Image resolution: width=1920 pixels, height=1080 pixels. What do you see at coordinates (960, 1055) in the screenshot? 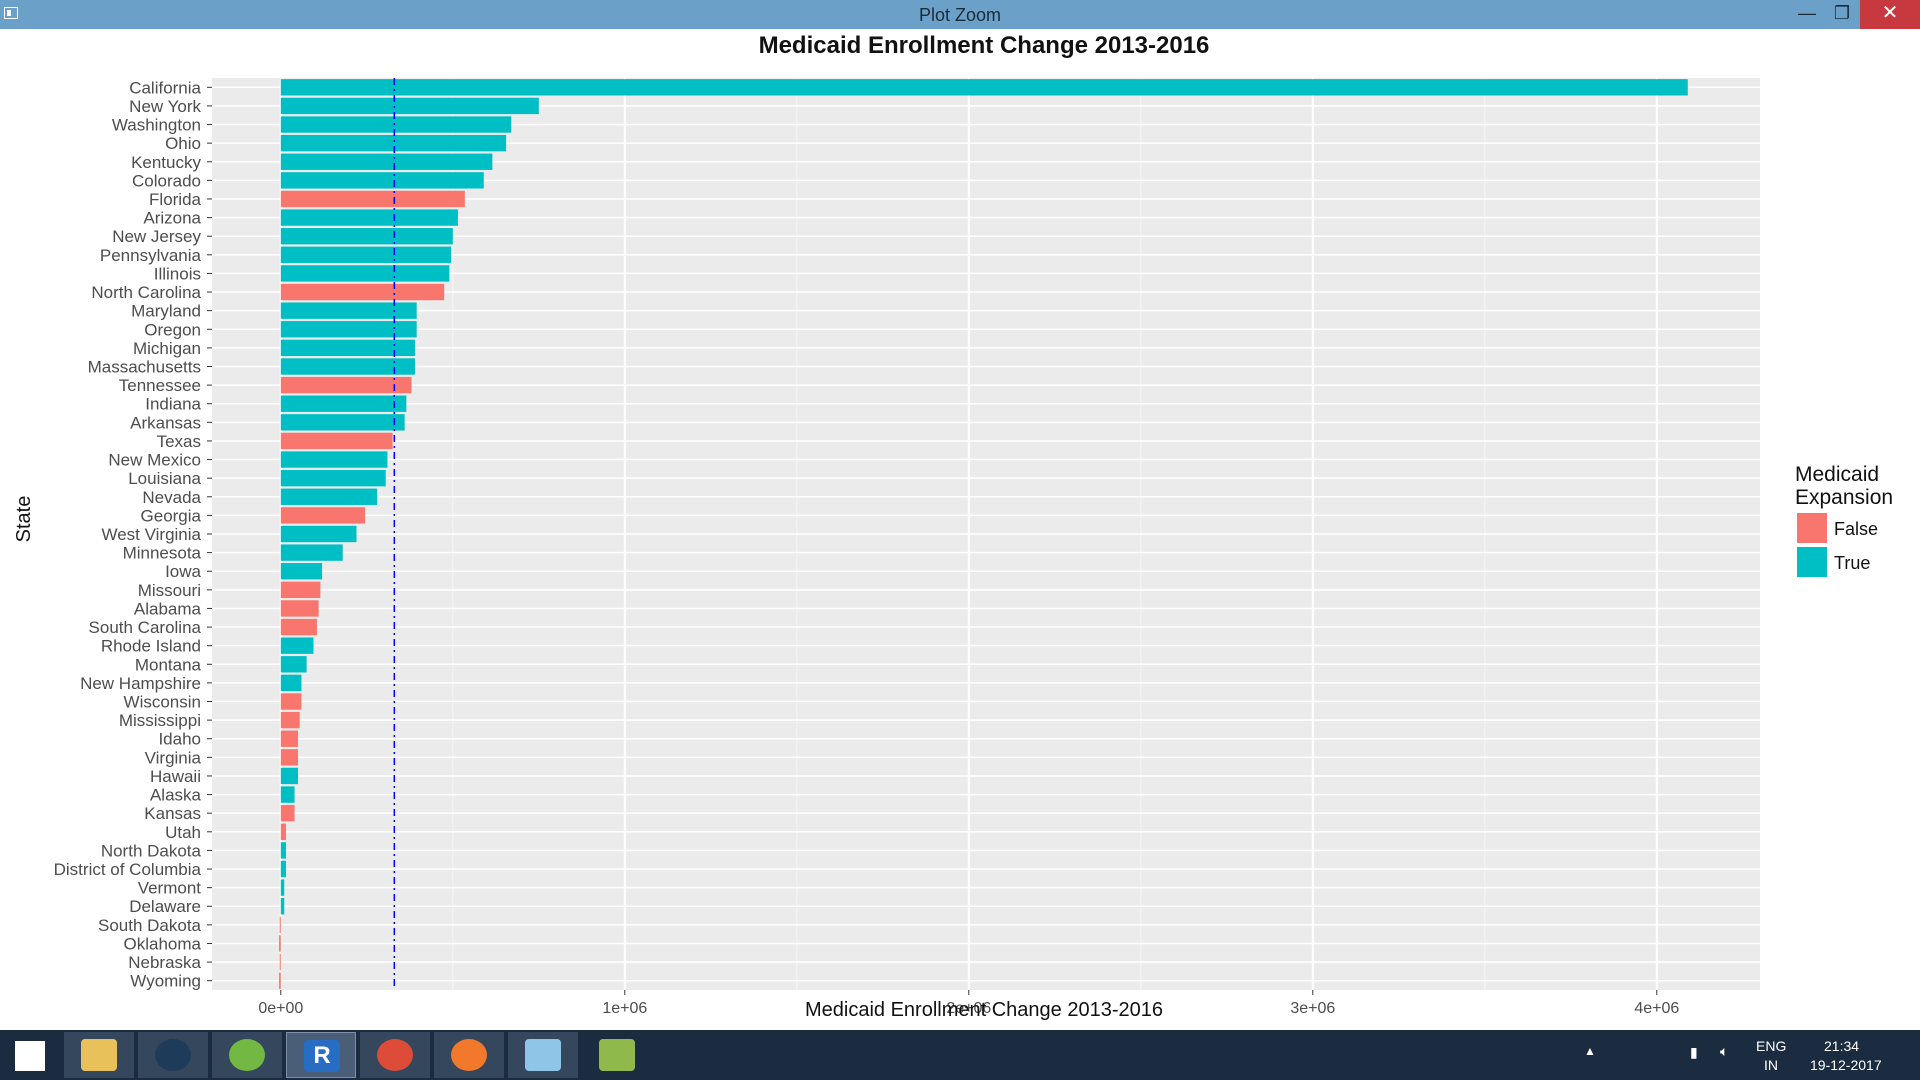
I see `taskbar: R ▲ ▮ 🔈︎ ENG IN 21:34 19-12-2017` at bounding box center [960, 1055].